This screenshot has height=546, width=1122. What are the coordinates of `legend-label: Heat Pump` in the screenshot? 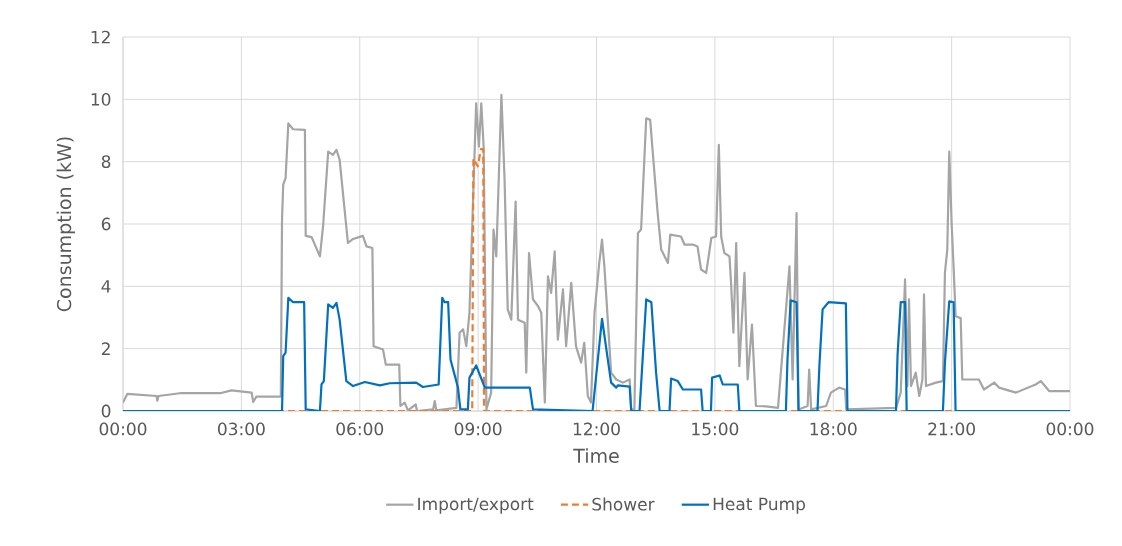 It's located at (759, 505).